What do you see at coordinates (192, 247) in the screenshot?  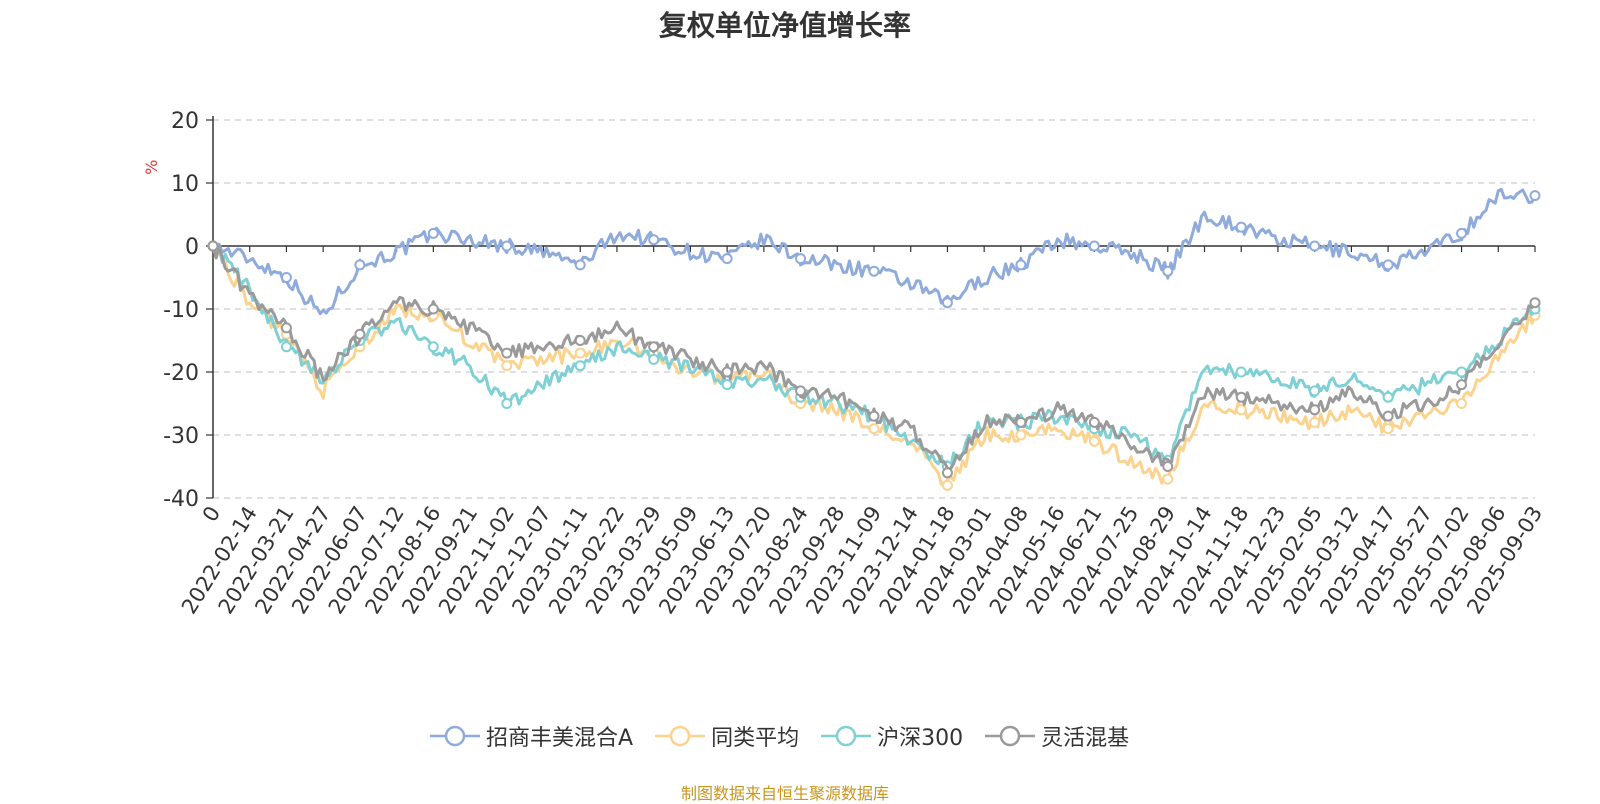 I see `y-tick-label: 0` at bounding box center [192, 247].